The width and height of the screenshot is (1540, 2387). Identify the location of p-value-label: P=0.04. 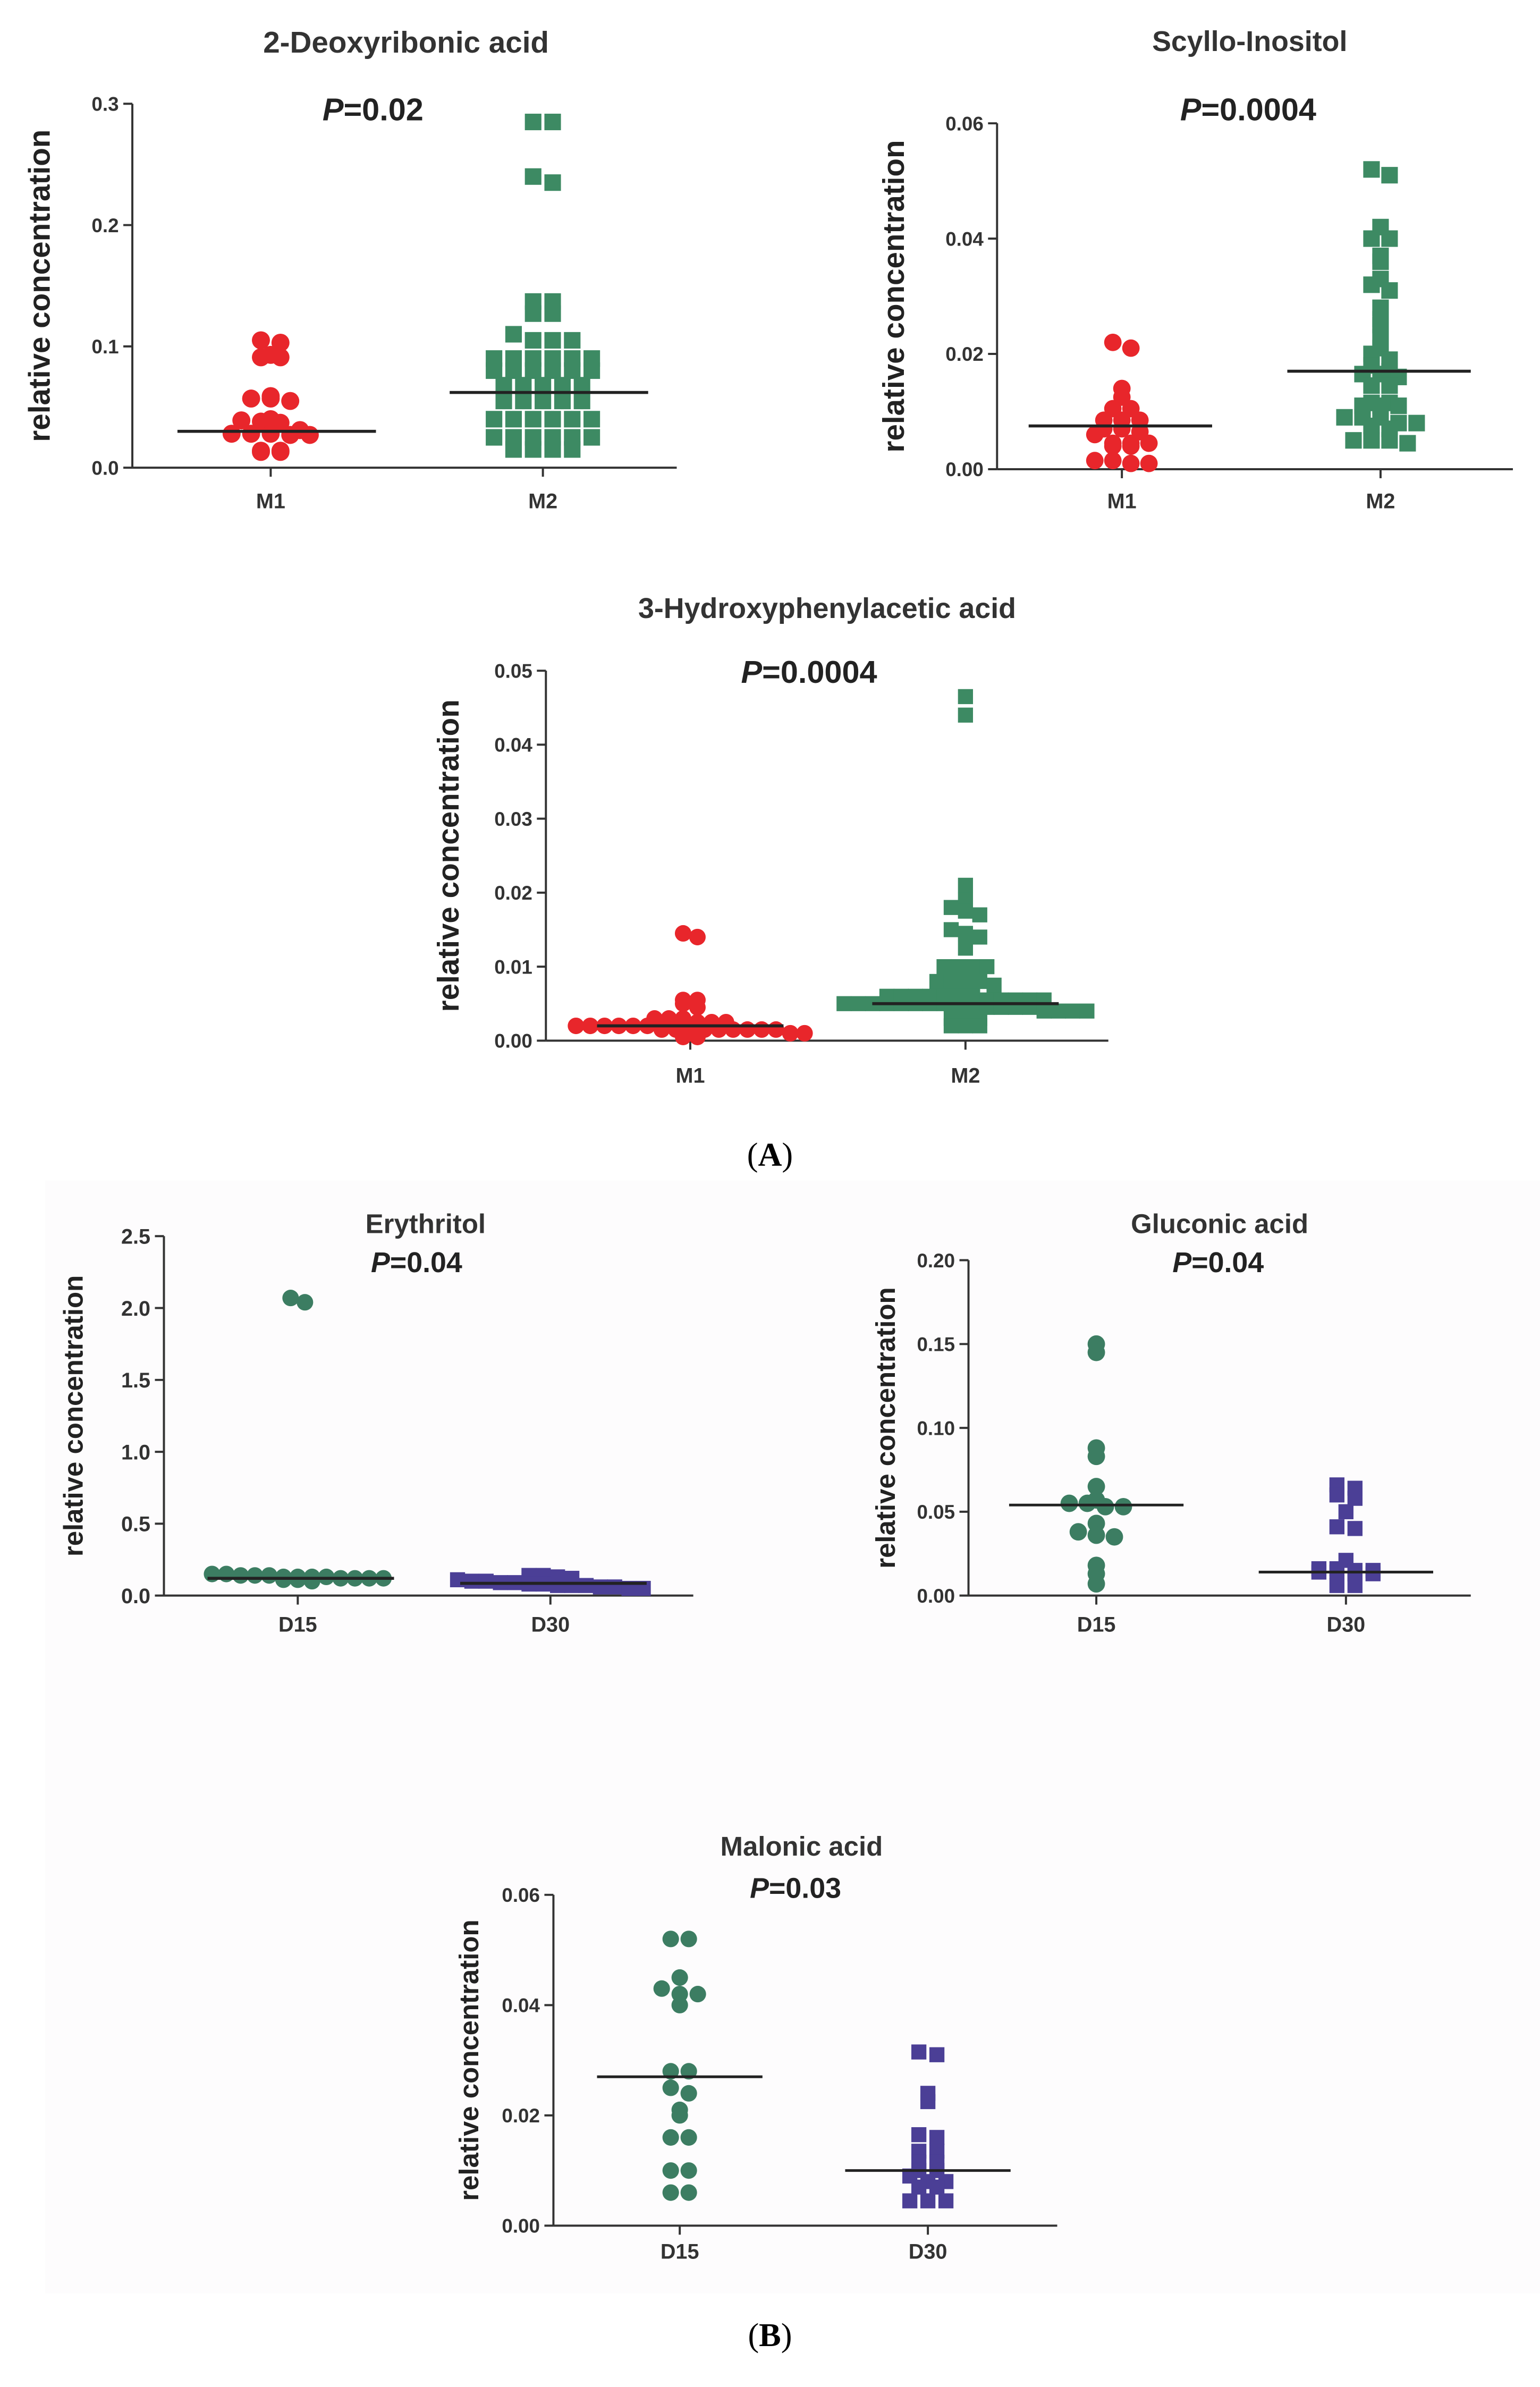
(1218, 1263).